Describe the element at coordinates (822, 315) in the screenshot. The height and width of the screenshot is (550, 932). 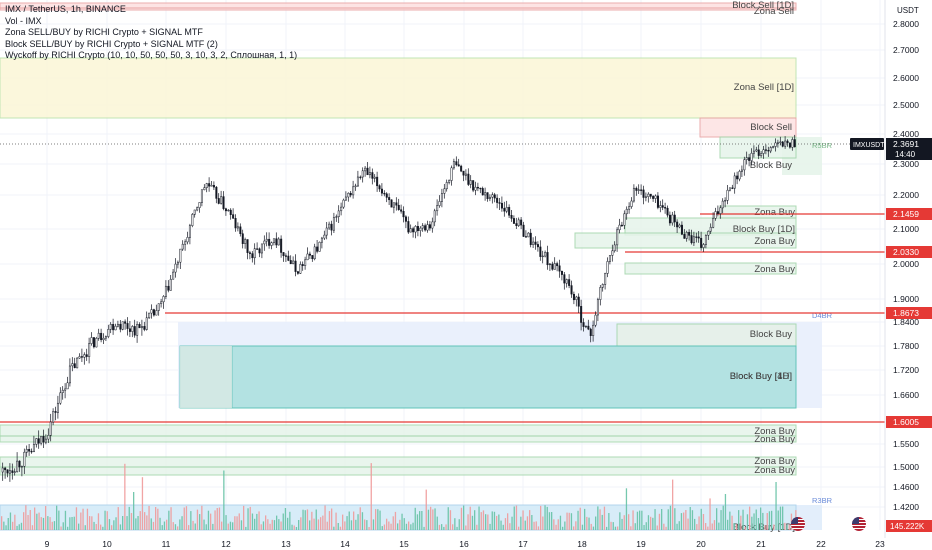
I see `wyckoff-label-1: D4BR` at that location.